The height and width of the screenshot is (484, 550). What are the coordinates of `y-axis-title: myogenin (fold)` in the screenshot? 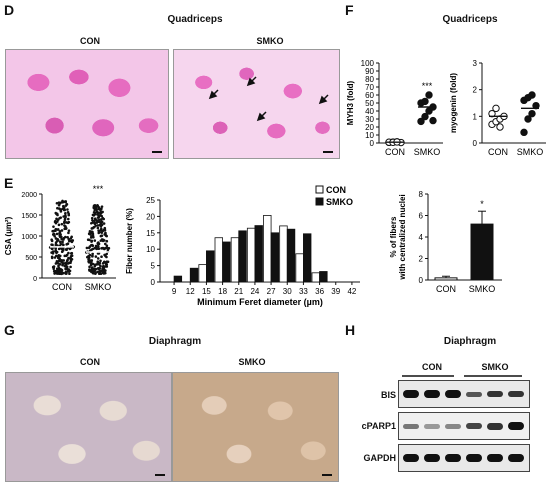 It's located at (453, 103).